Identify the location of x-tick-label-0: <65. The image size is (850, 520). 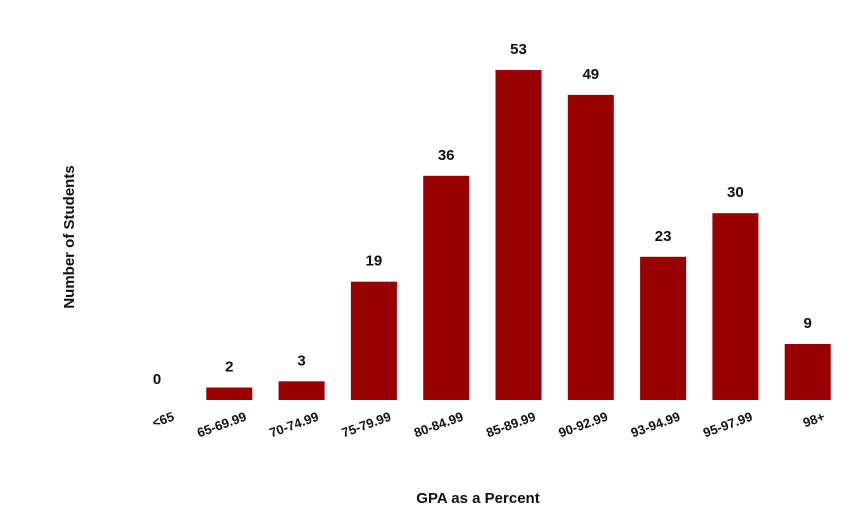
(163, 420).